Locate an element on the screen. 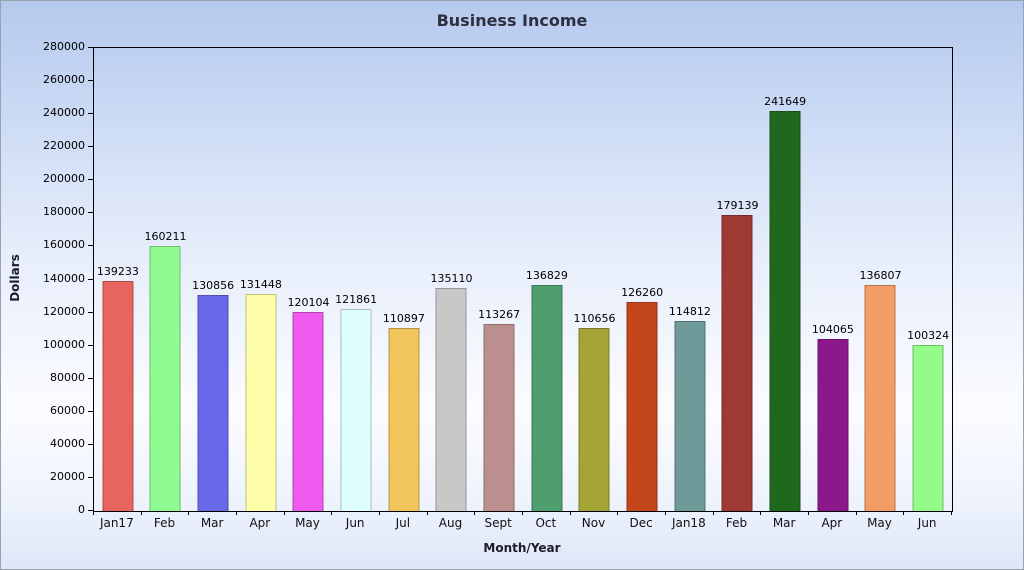 The height and width of the screenshot is (570, 1024). y-tick-label: 200000 is located at coordinates (64, 179).